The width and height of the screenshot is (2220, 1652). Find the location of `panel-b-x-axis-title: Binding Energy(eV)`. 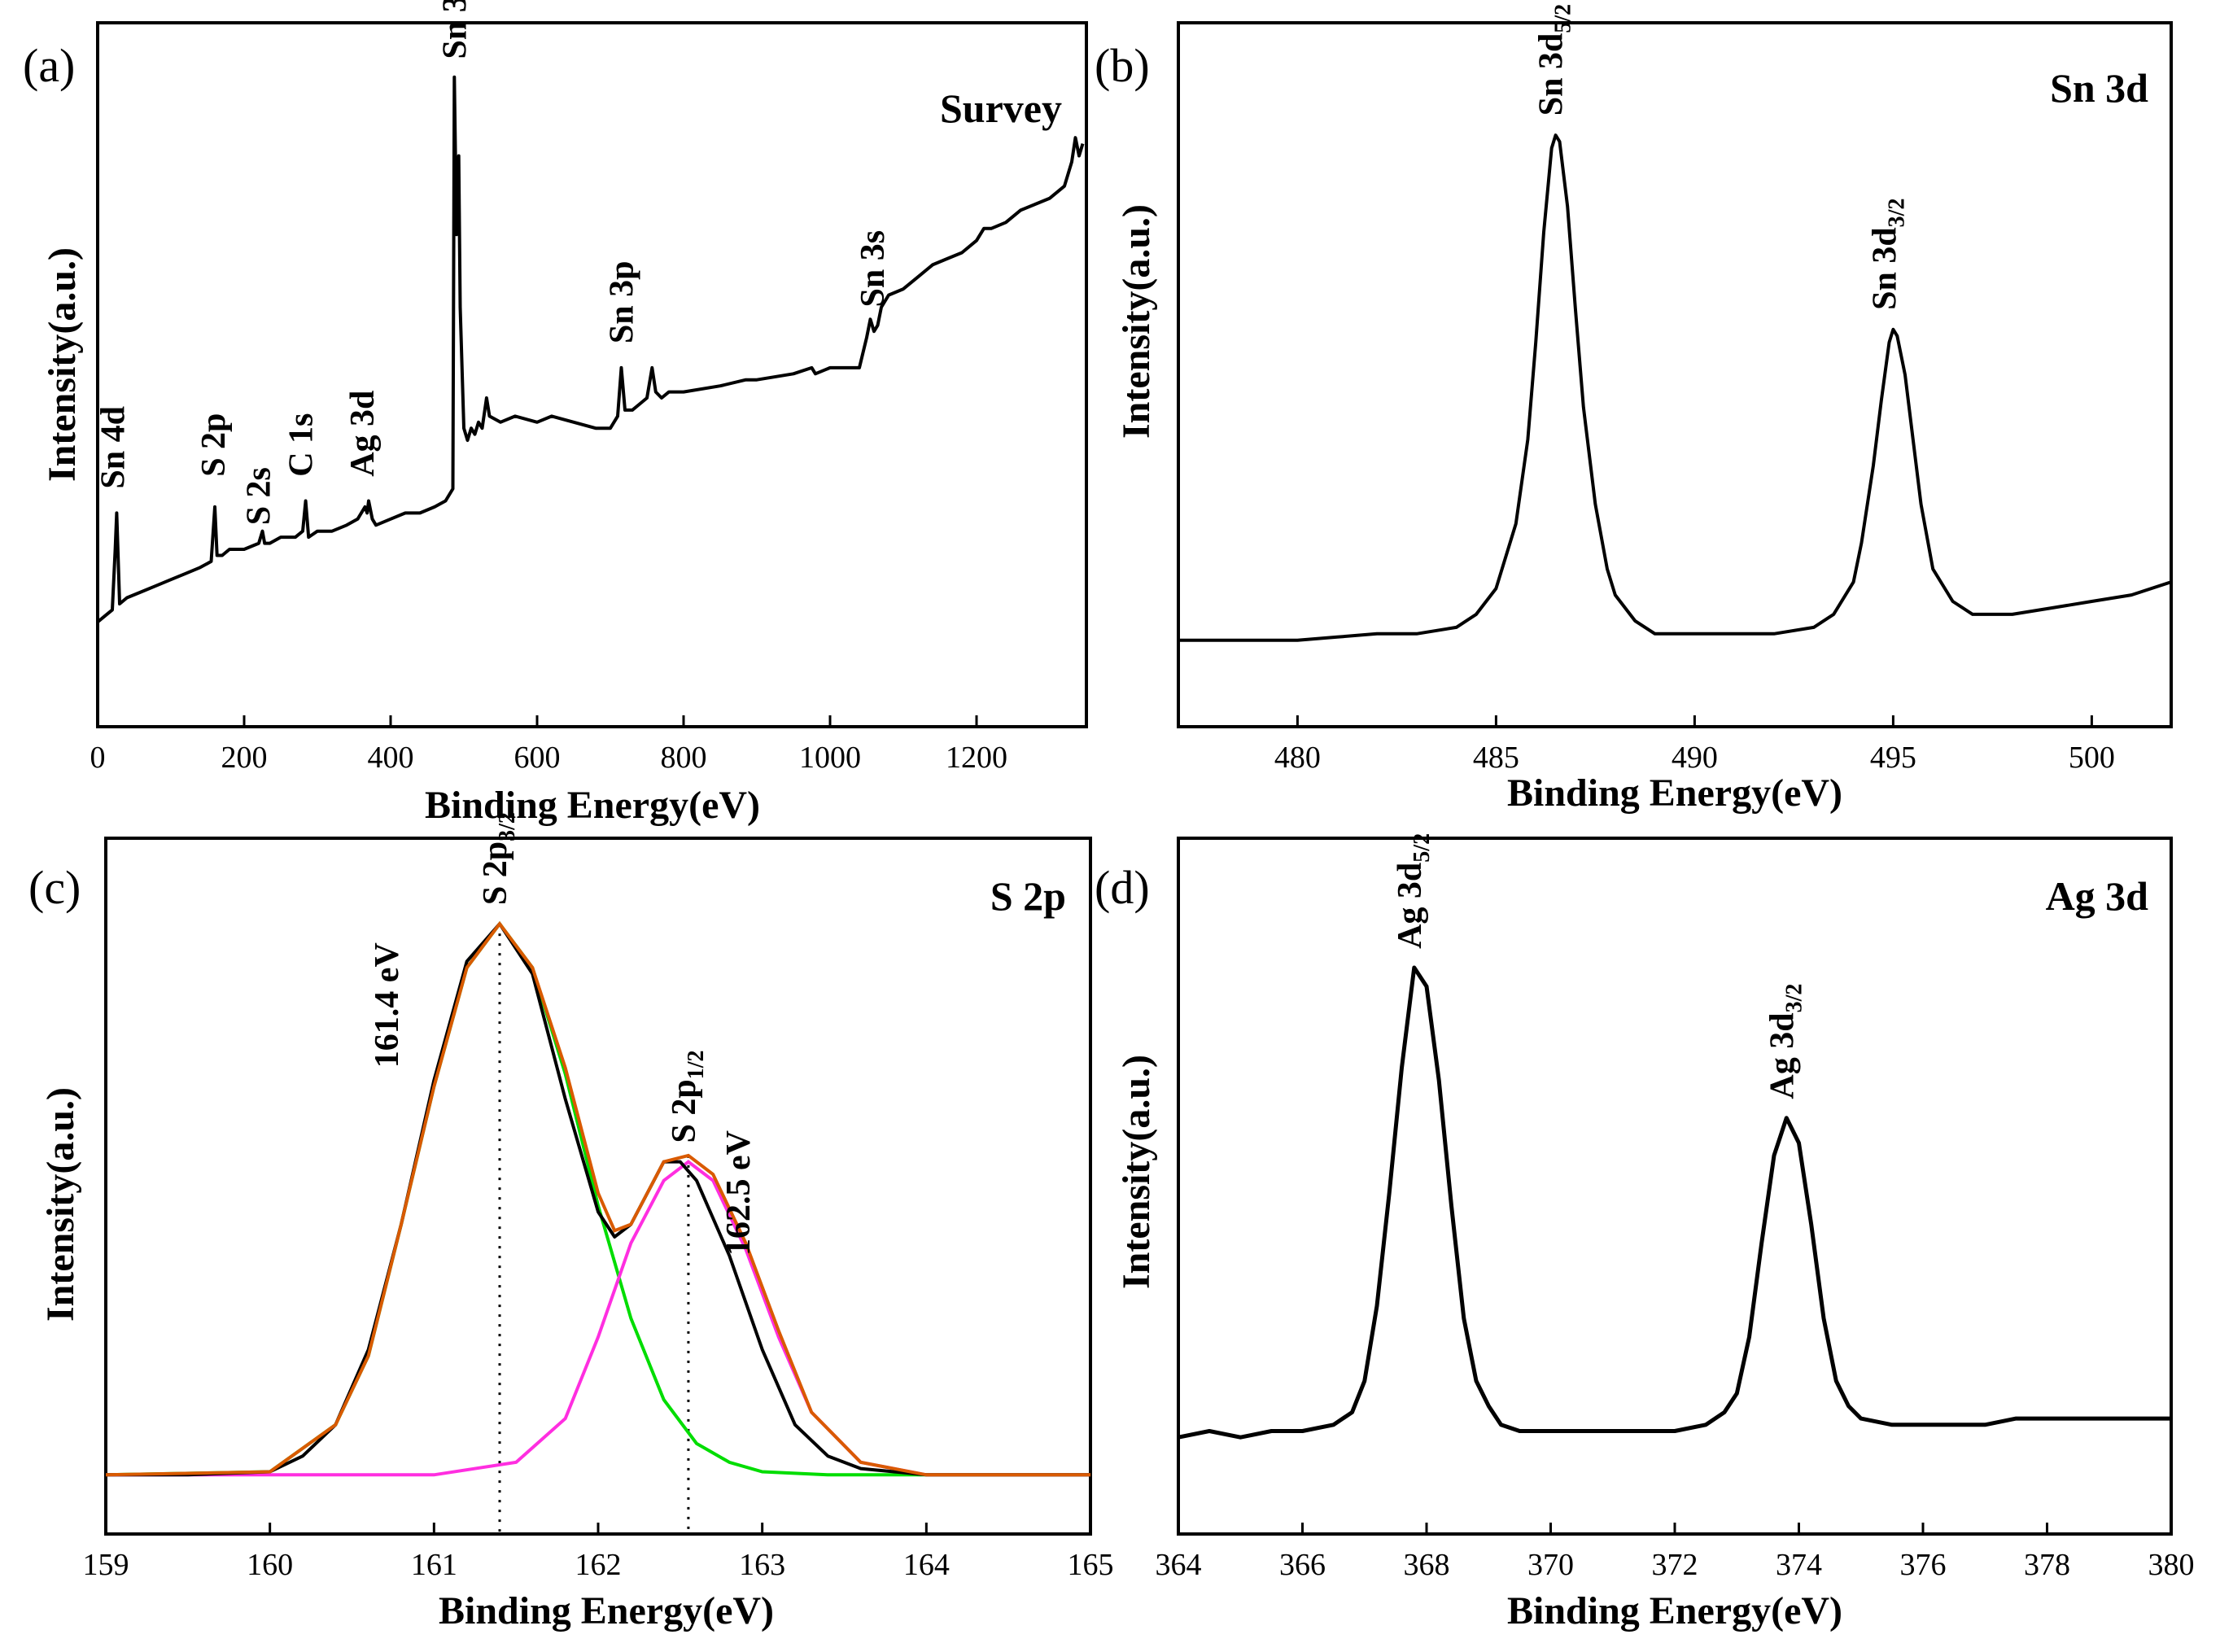

panel-b-x-axis-title: Binding Energy(eV) is located at coordinates (1675, 793).